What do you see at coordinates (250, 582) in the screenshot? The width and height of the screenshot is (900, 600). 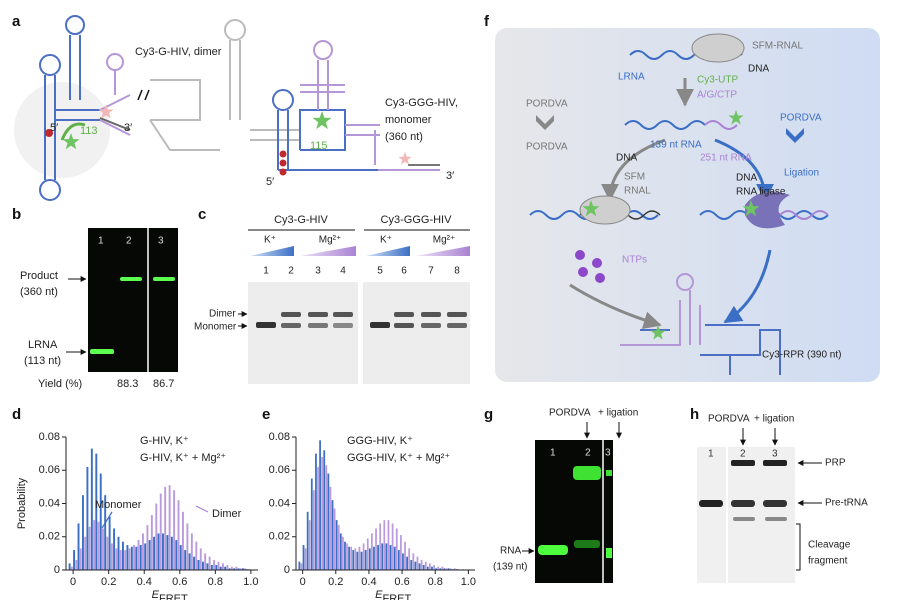 I see `x-tick-label: 1.0` at bounding box center [250, 582].